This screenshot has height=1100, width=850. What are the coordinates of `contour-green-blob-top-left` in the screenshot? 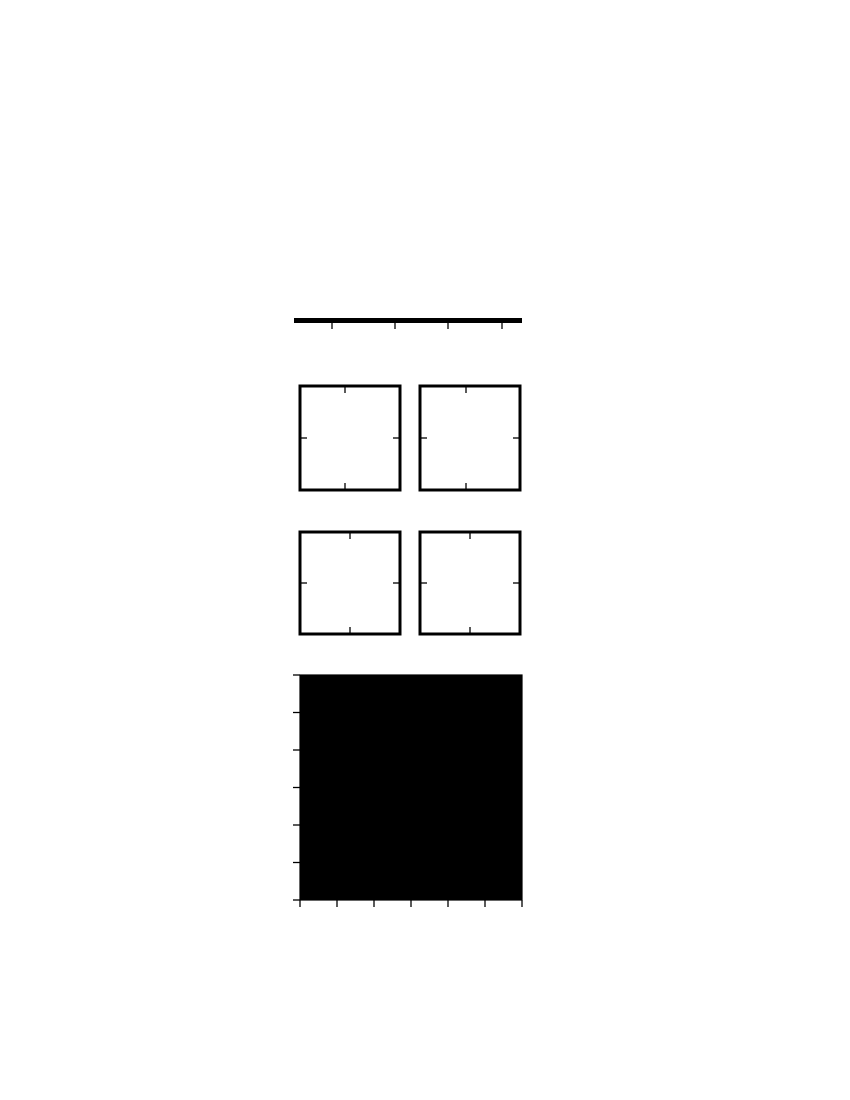 It's located at (330, 686).